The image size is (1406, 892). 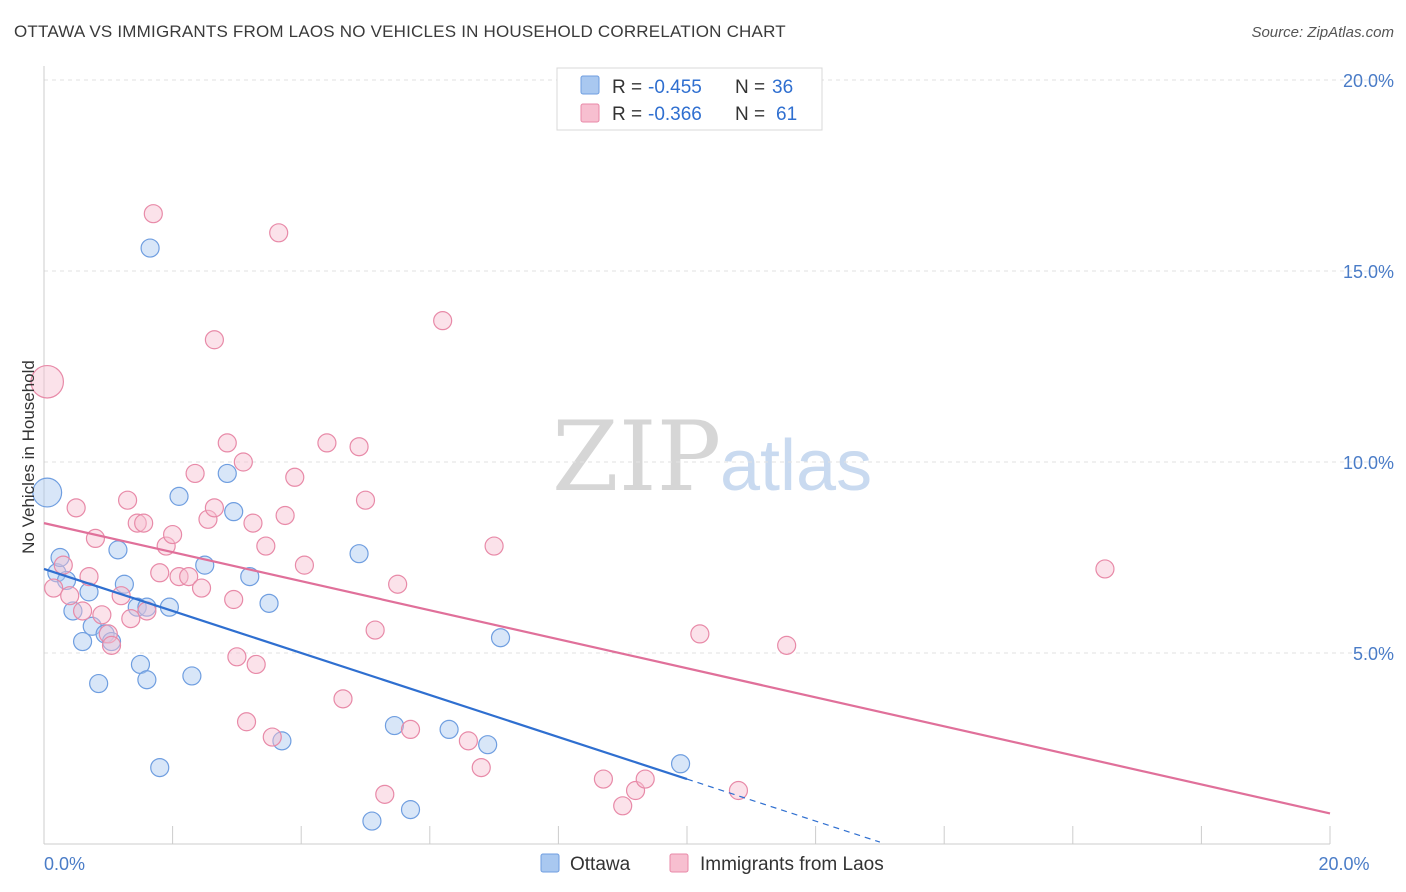 What do you see at coordinates (675, 114) in the screenshot?
I see `legend-r-value-laos: -0.366` at bounding box center [675, 114].